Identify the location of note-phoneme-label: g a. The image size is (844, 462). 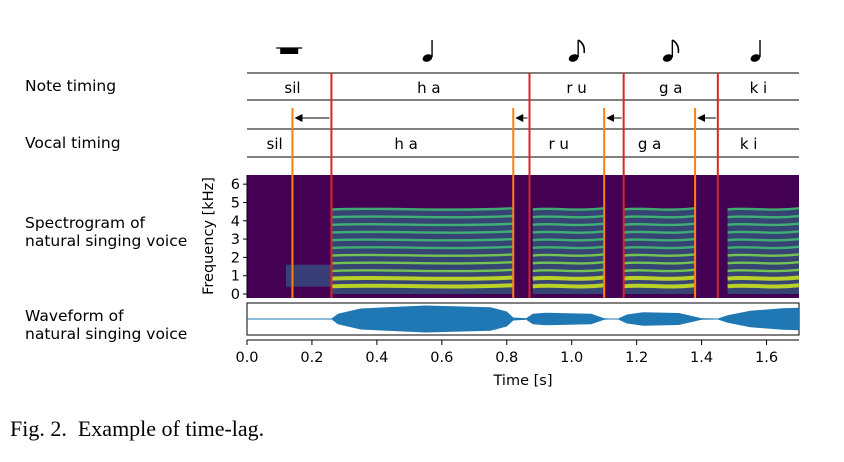
(670, 88).